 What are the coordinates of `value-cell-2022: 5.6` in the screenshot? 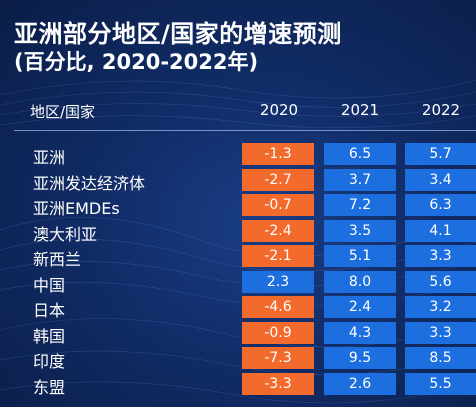 It's located at (440, 281).